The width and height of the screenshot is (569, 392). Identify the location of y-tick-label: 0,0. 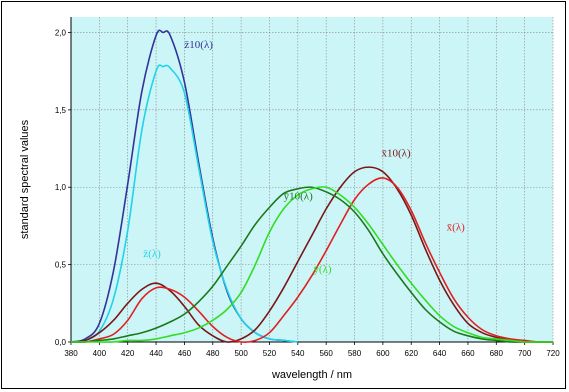
(61, 342).